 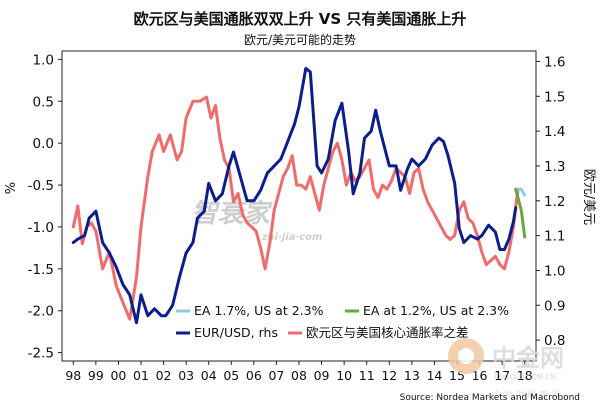 I want to click on legend-label: EUR/USD, rhs, so click(x=236, y=332).